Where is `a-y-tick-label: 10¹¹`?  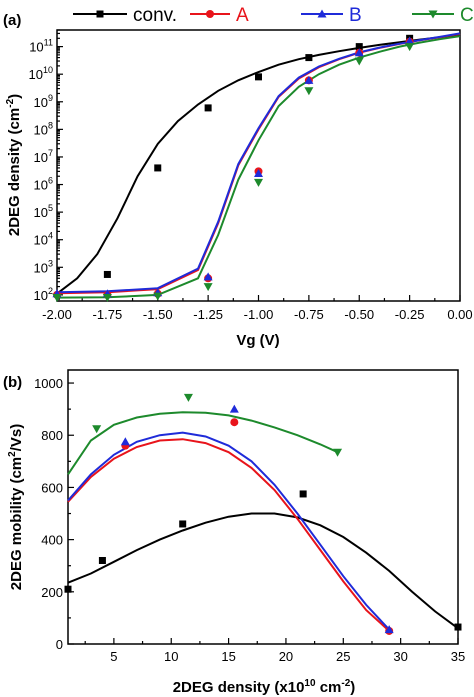
a-y-tick-label: 10¹¹ is located at coordinates (41, 46).